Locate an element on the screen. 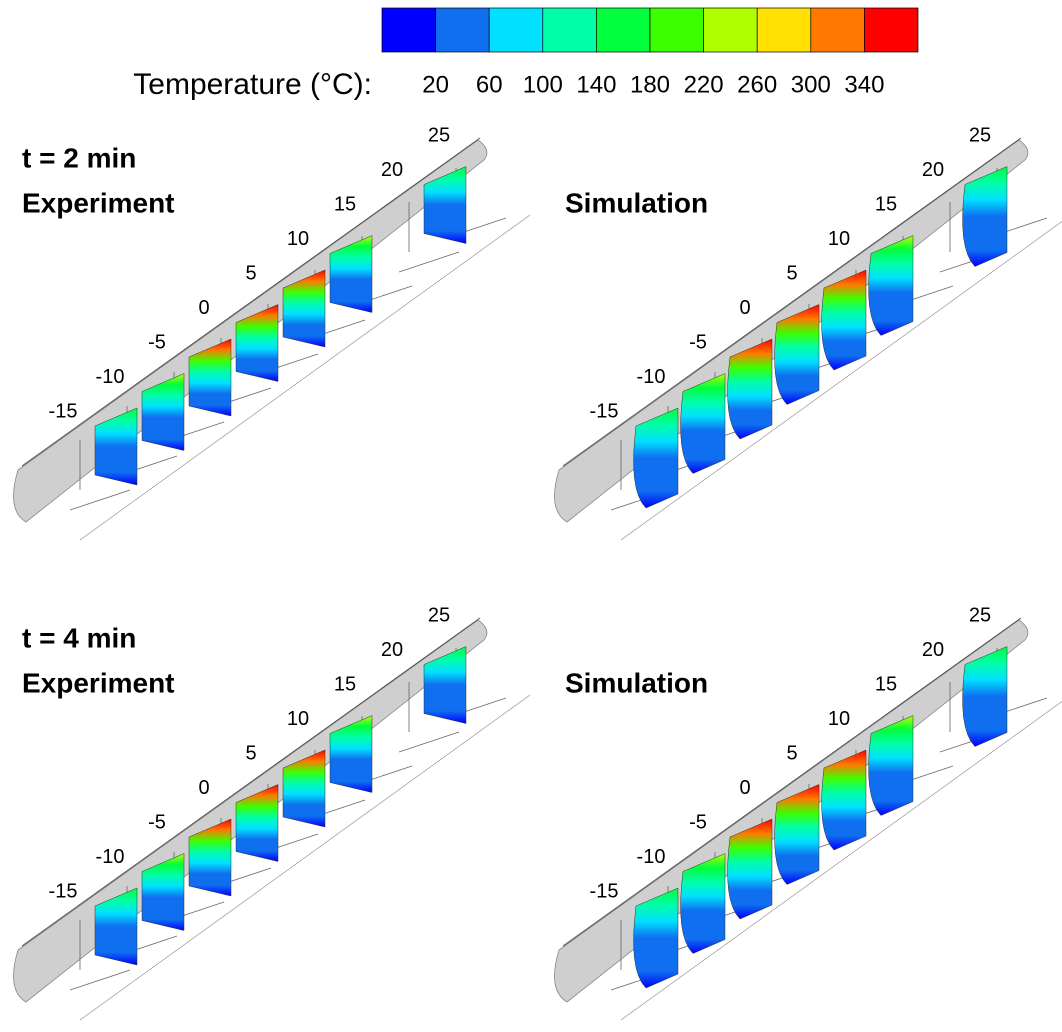 This screenshot has height=1032, width=1062. time-label: t = 2 min is located at coordinates (79, 157).